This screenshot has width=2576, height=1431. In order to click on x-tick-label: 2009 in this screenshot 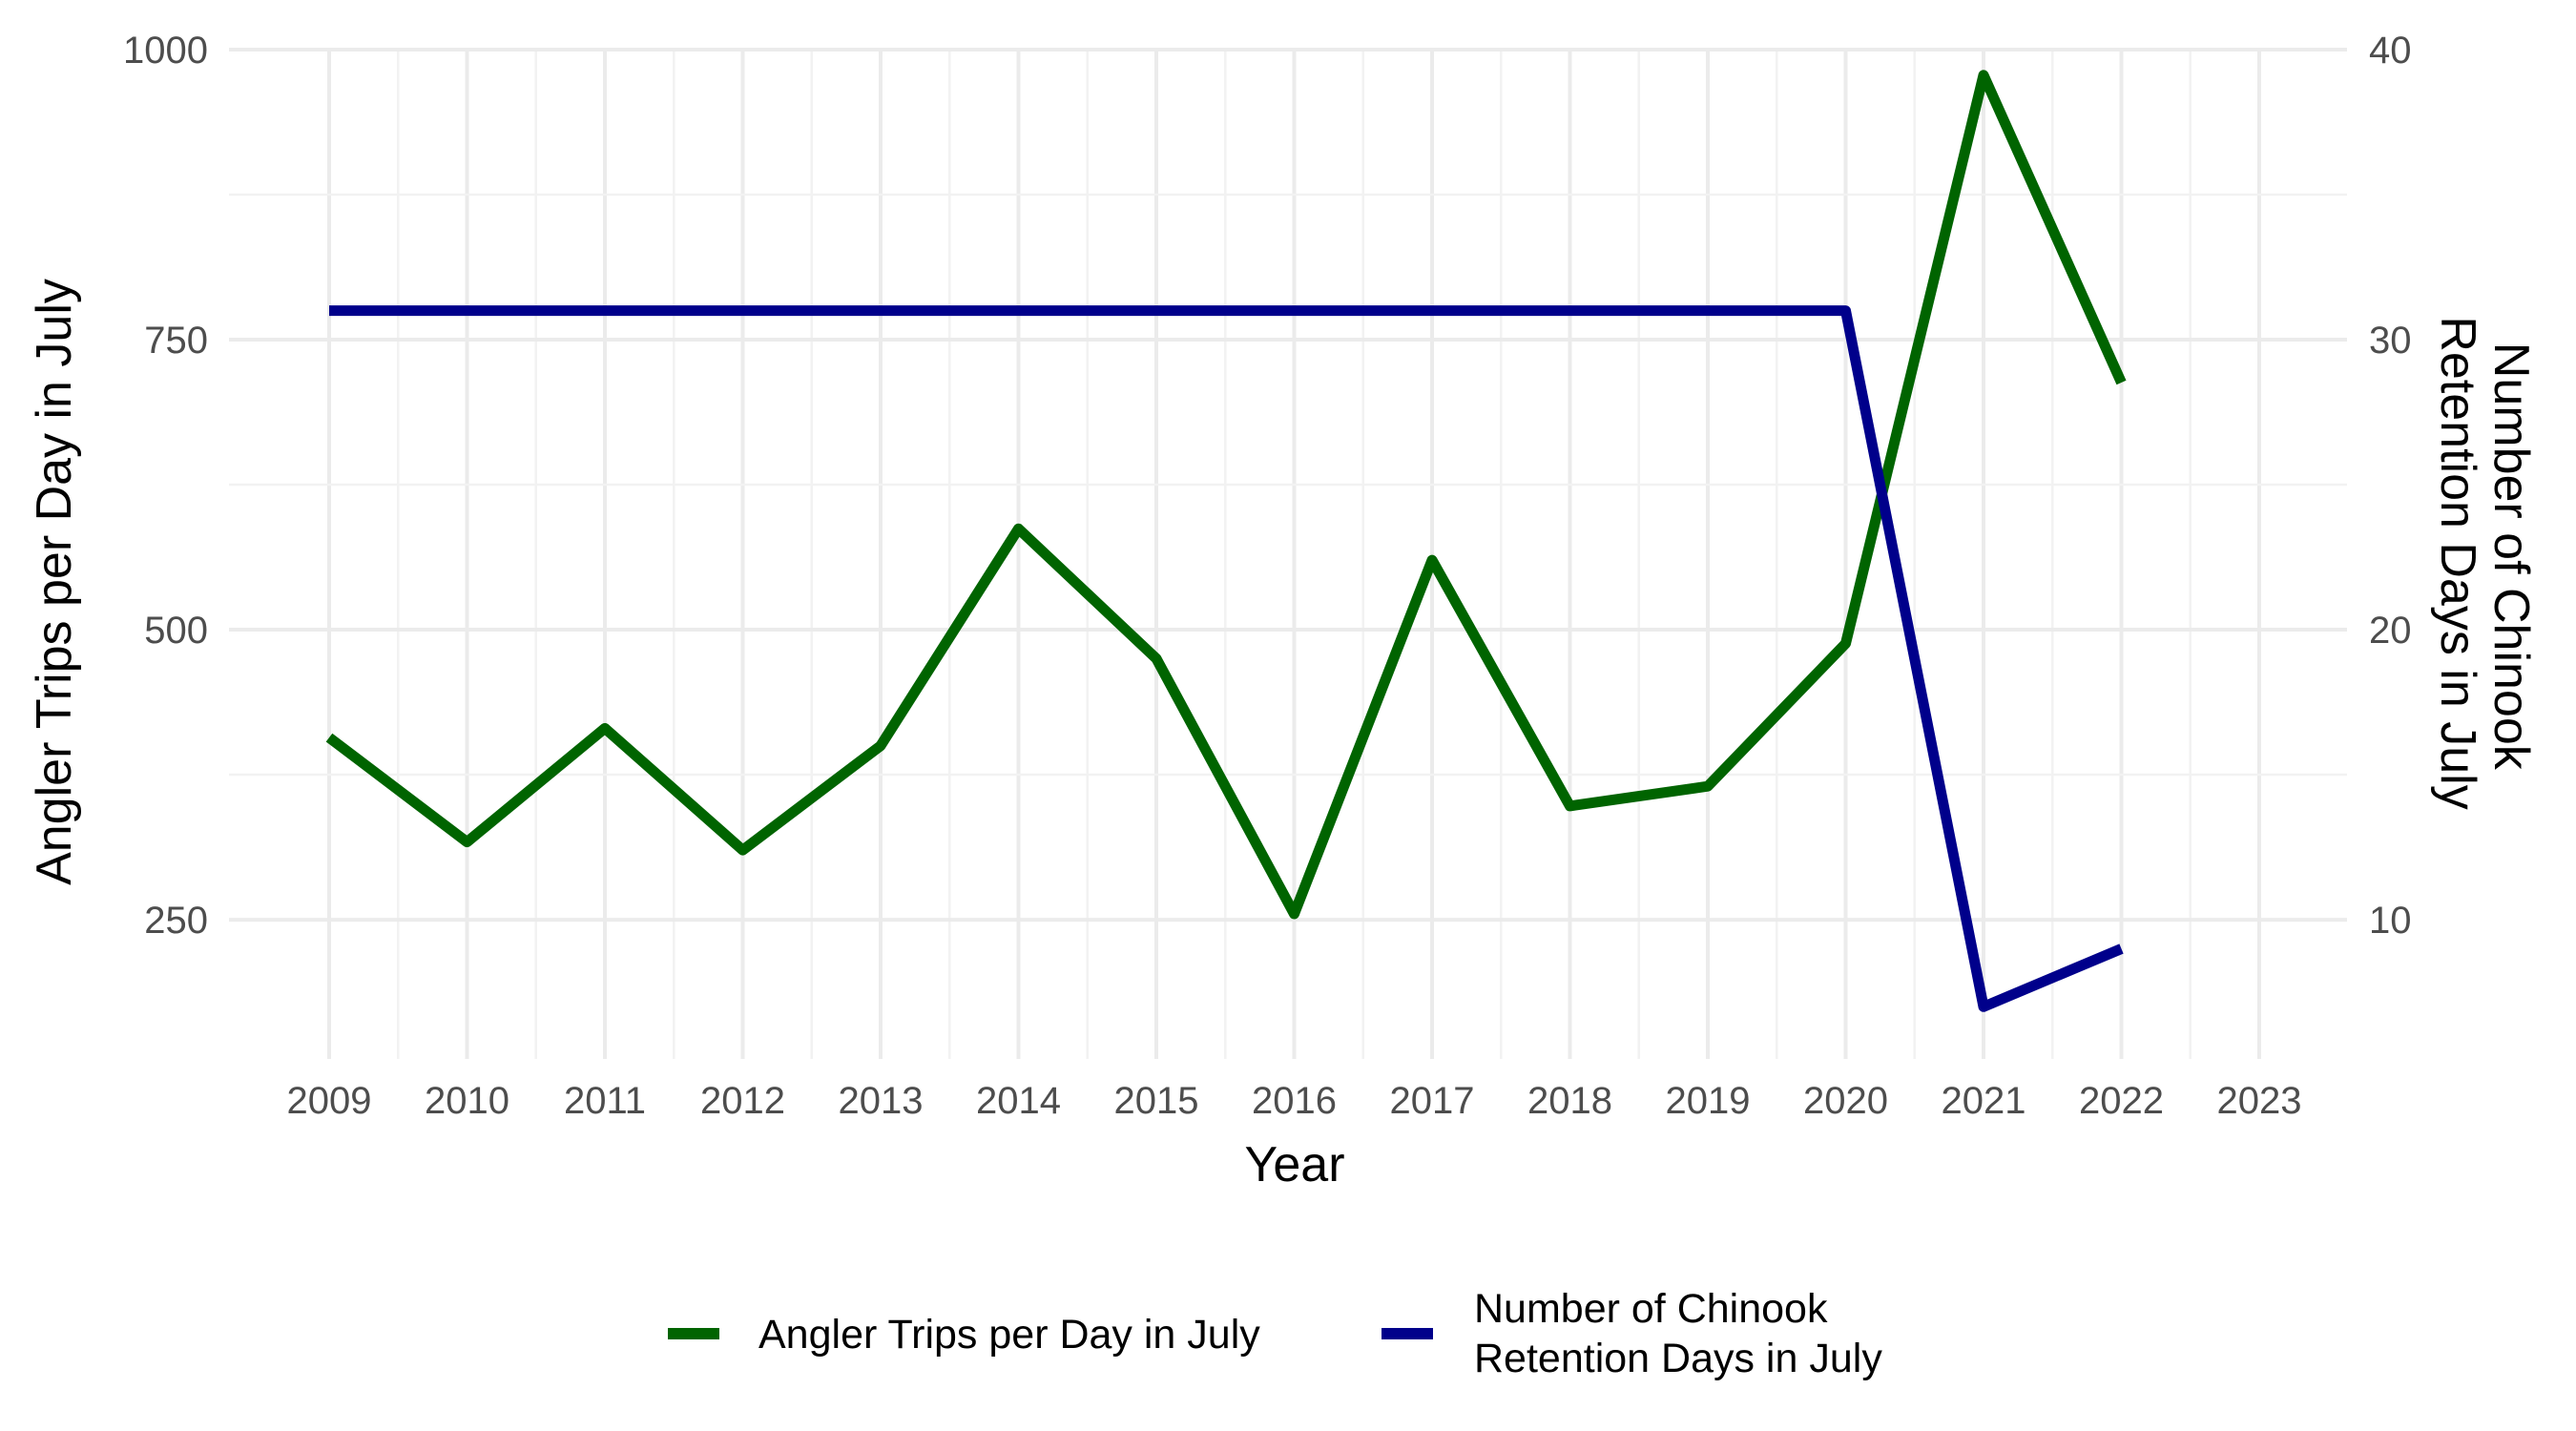, I will do `click(329, 1101)`.